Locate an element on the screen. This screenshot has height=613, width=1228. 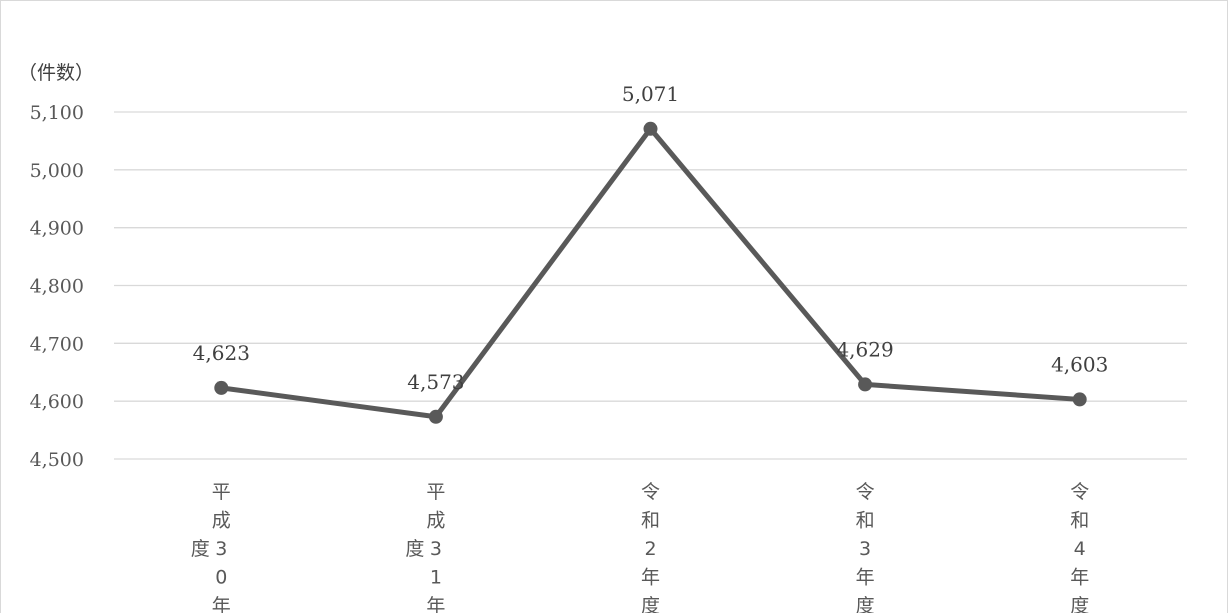
x-tick-char: 2 is located at coordinates (650, 549).